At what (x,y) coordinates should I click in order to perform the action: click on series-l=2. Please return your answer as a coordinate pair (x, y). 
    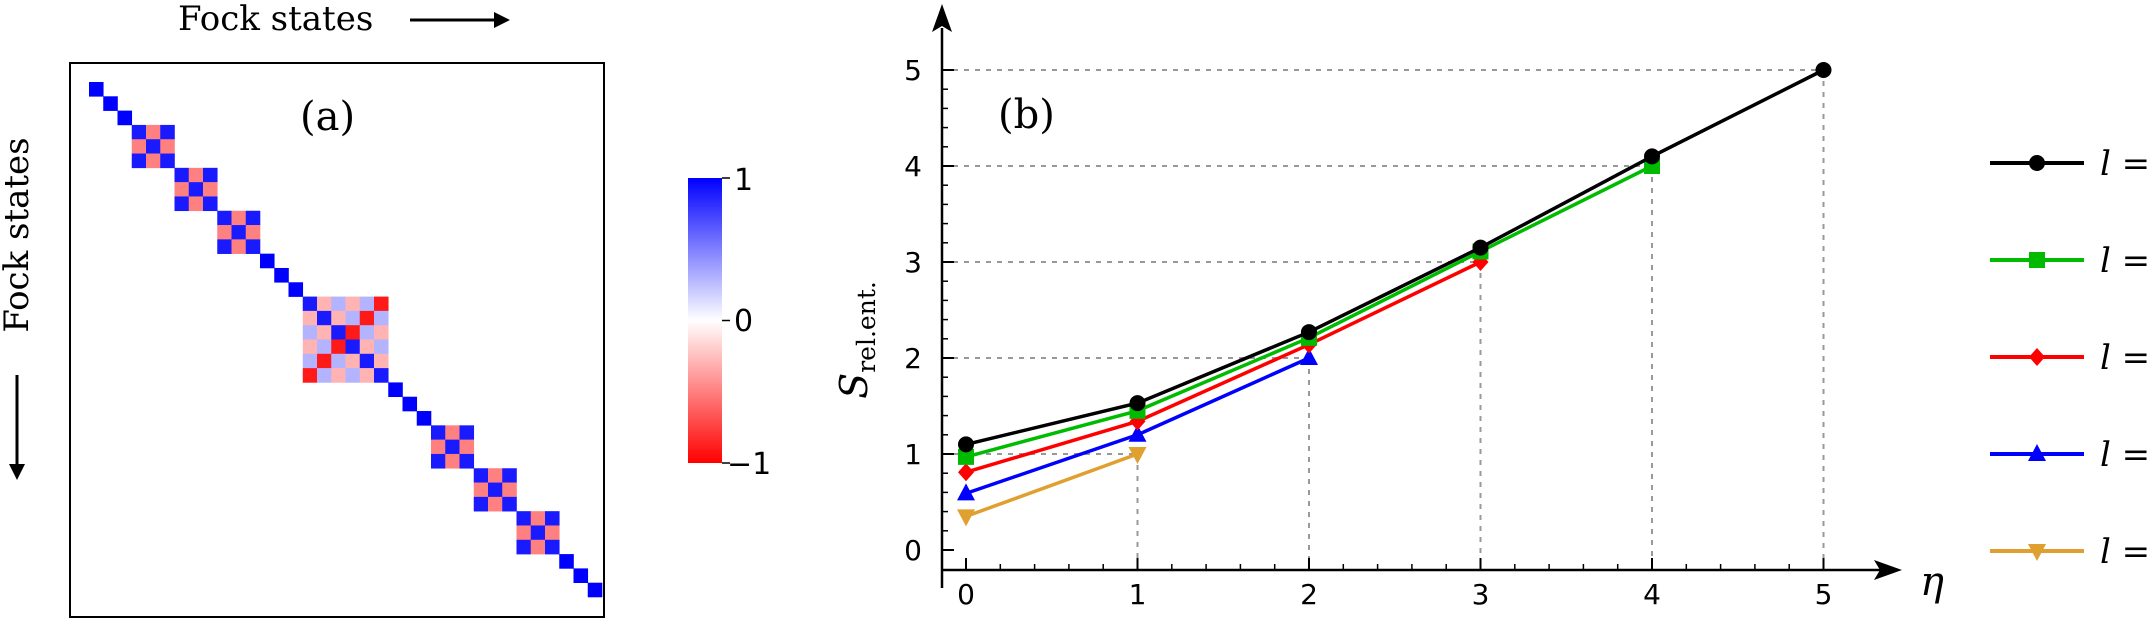
    Looking at the image, I should click on (1137, 424).